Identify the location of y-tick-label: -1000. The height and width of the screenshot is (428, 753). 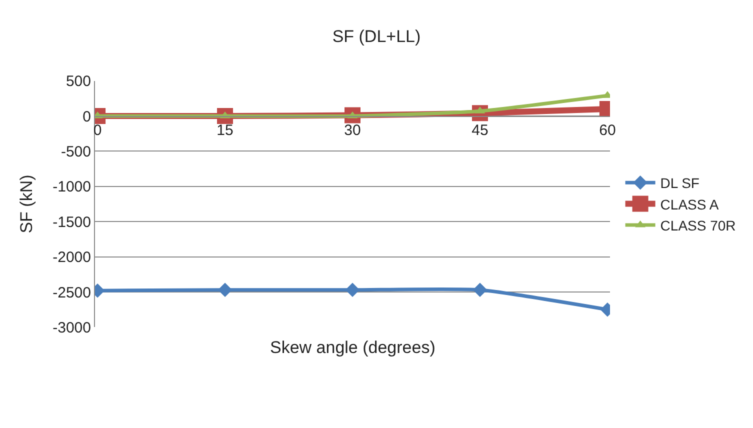
(71, 187).